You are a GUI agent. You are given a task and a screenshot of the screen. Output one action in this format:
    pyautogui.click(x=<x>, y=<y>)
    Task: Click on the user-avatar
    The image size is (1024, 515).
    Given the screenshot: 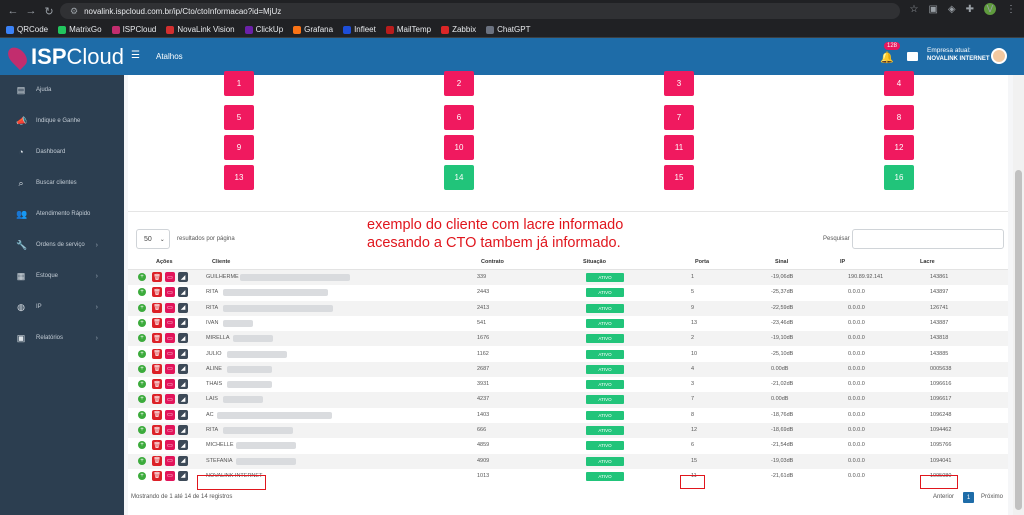 What is the action you would take?
    pyautogui.click(x=999, y=56)
    